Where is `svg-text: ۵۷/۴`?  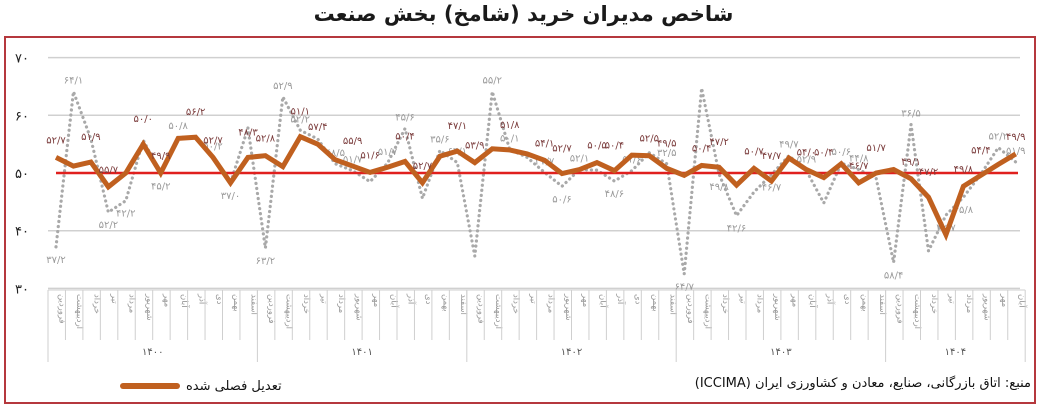 svg-text: ۵۷/۴ is located at coordinates (317, 127).